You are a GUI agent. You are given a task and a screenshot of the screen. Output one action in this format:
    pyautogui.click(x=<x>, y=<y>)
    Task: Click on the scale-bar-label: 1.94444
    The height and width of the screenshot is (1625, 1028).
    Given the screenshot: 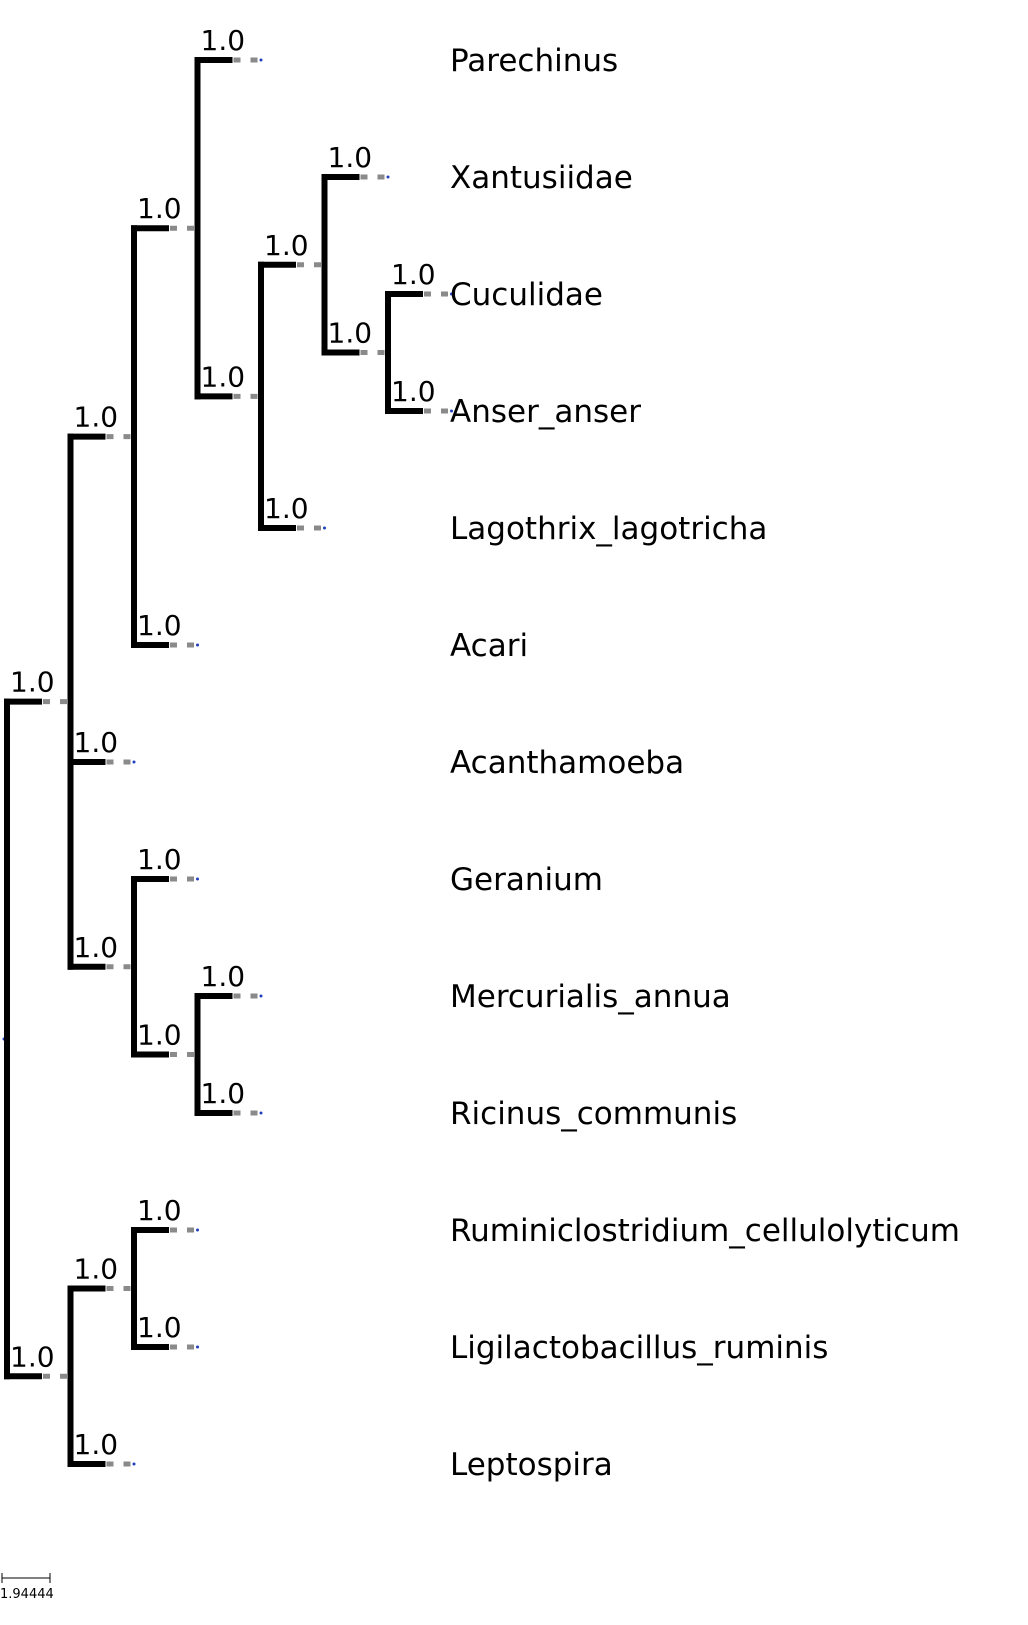 What is the action you would take?
    pyautogui.click(x=27, y=1594)
    